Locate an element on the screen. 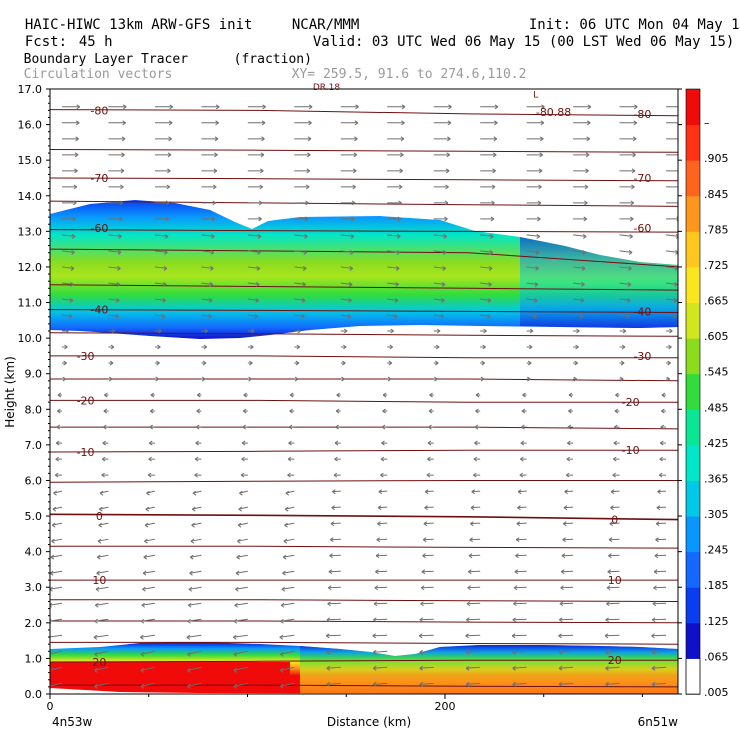 The image size is (740, 740). field-unit: (fraction) is located at coordinates (272, 59).